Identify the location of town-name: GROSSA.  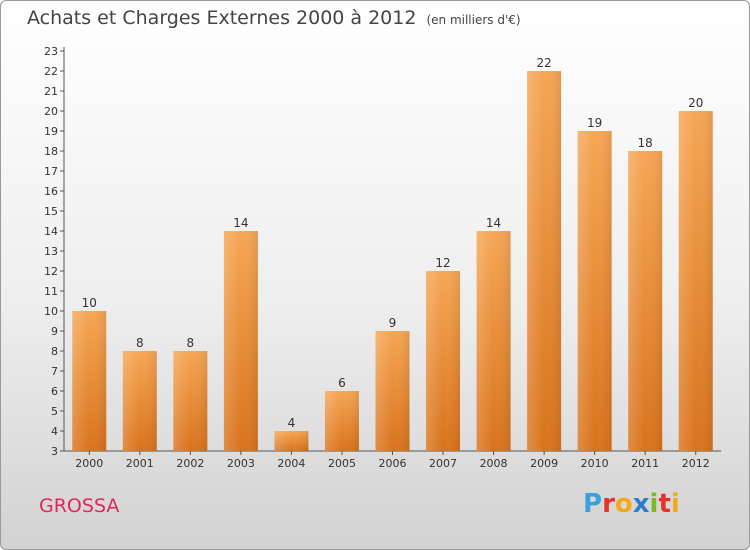
(79, 506).